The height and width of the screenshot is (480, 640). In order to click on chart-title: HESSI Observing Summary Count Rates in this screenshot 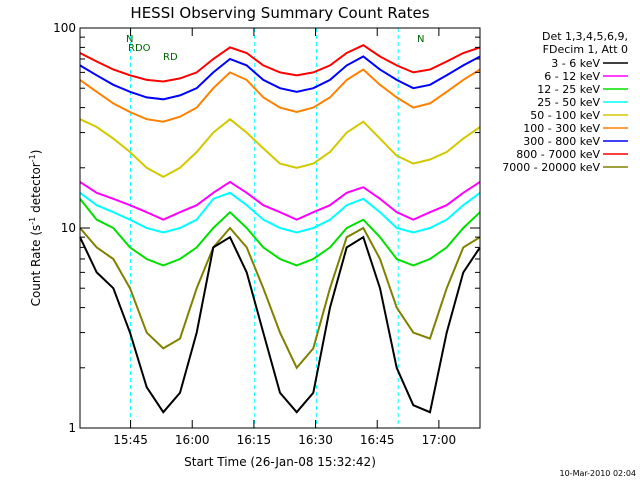, I will do `click(279, 13)`.